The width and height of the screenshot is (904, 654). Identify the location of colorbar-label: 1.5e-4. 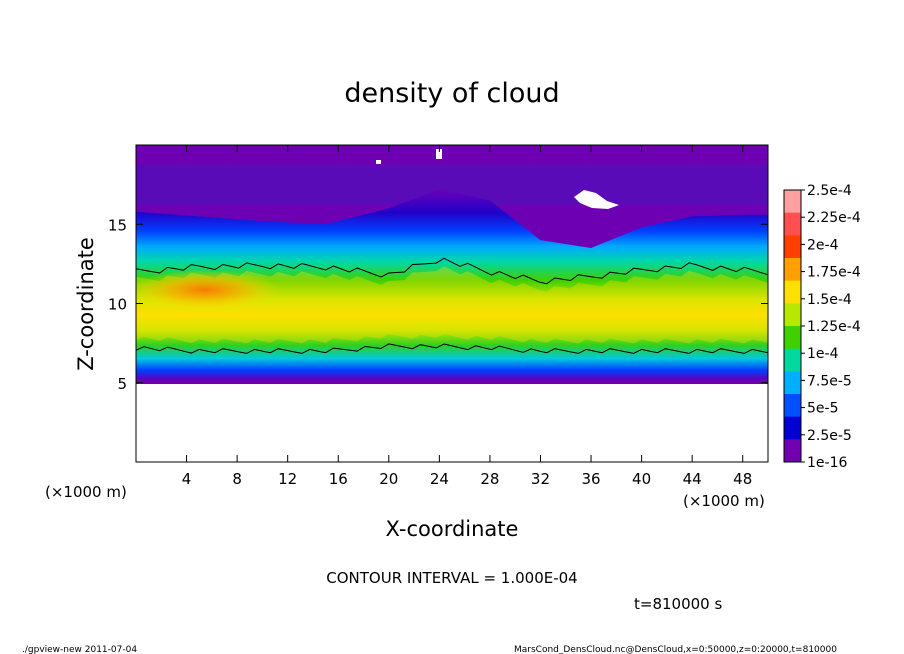
(829, 300).